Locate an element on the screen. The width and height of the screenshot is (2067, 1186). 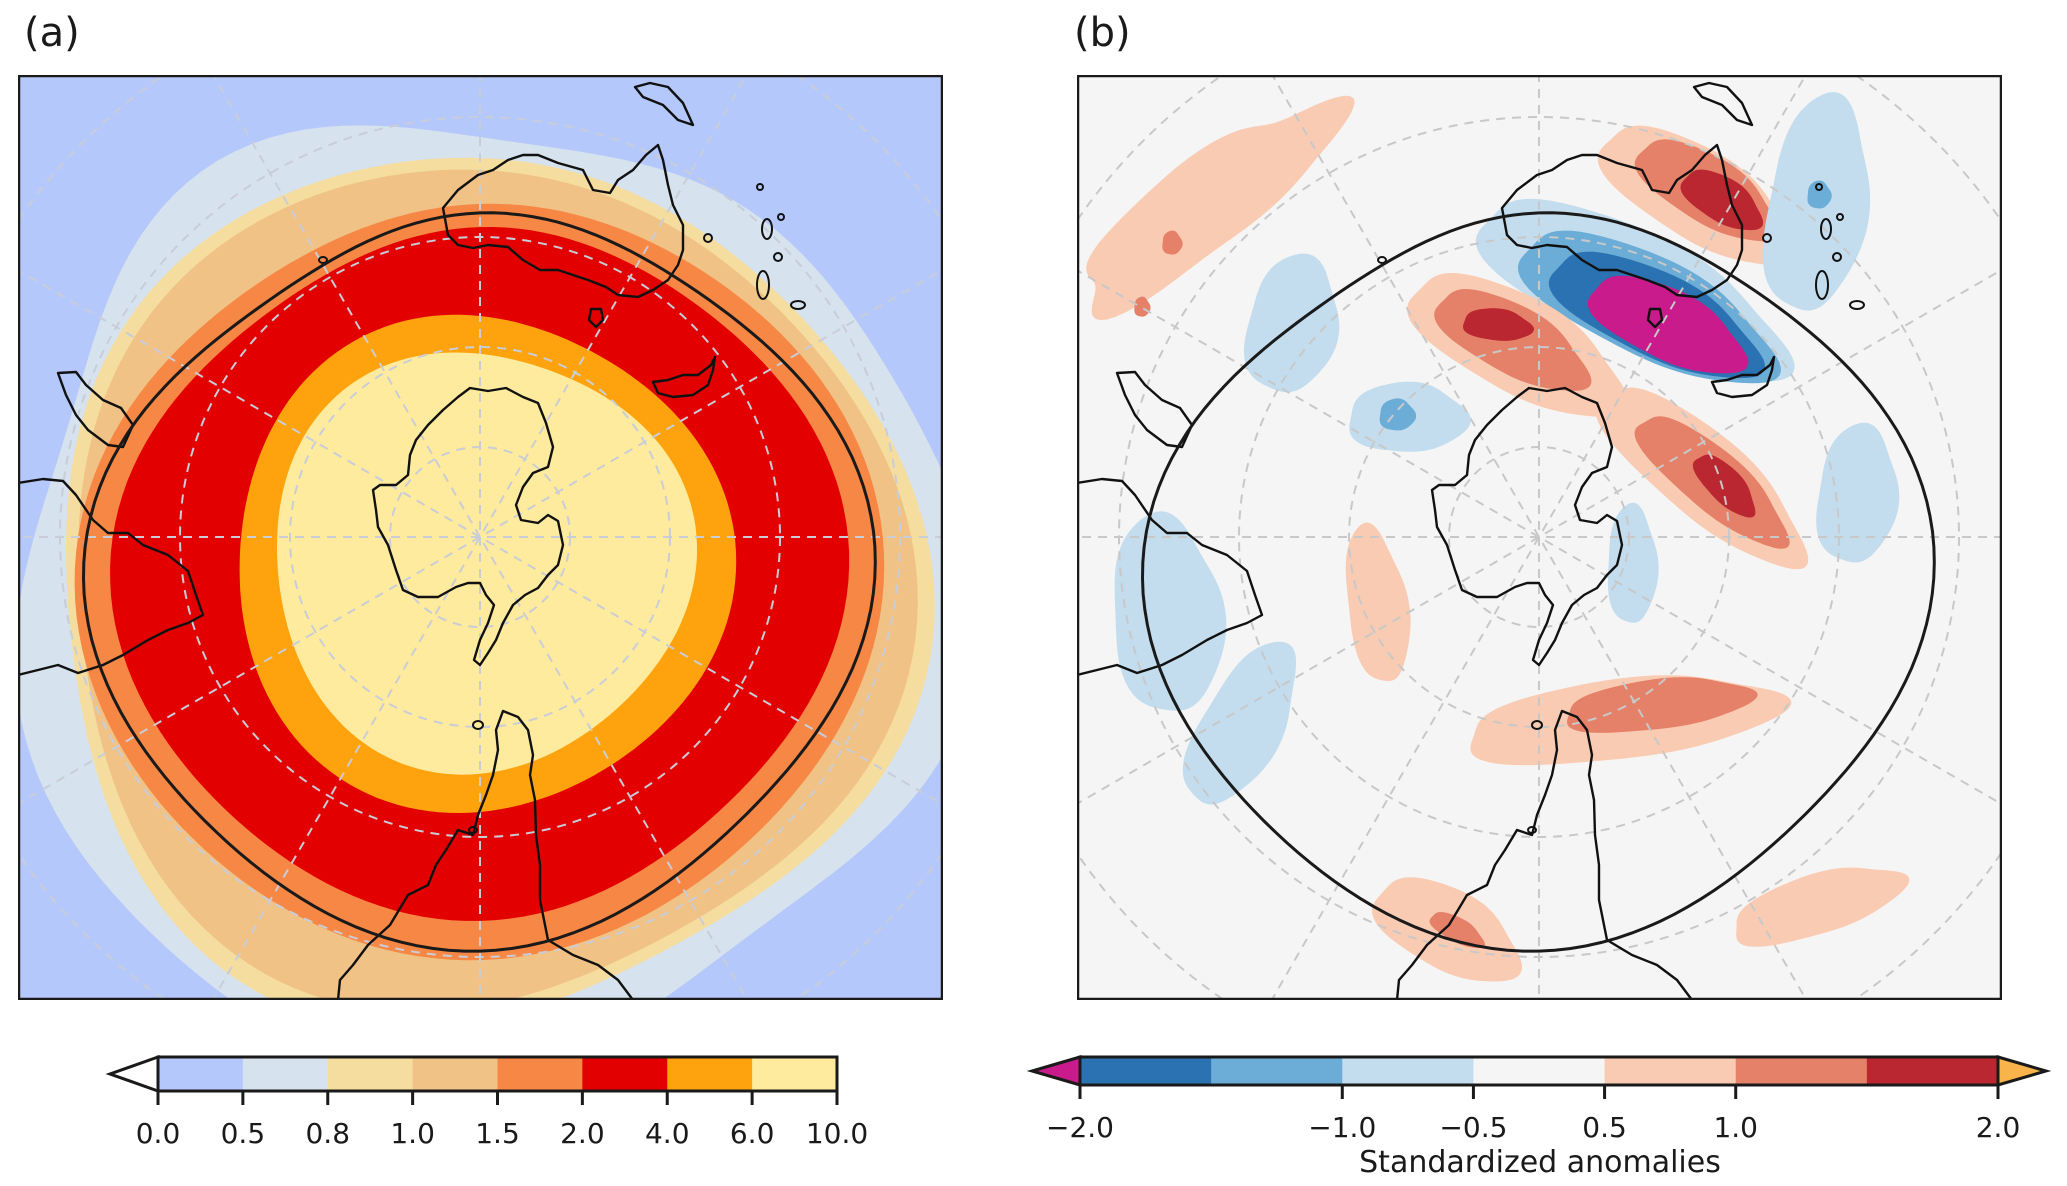
positive-southwest-anomaly is located at coordinates (1518, 345).